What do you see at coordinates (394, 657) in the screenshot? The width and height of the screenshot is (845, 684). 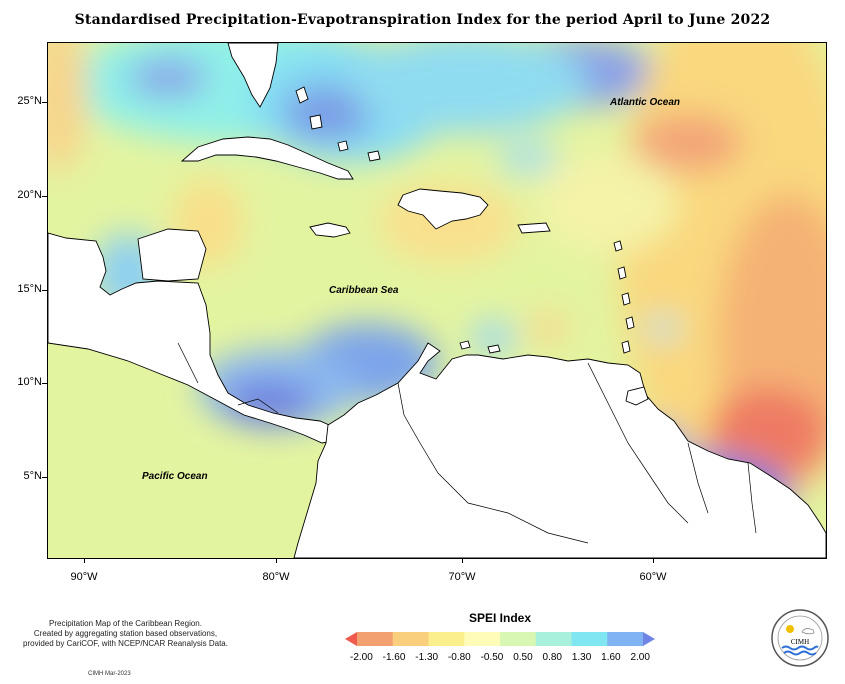 I see `legend-value: -1.60` at bounding box center [394, 657].